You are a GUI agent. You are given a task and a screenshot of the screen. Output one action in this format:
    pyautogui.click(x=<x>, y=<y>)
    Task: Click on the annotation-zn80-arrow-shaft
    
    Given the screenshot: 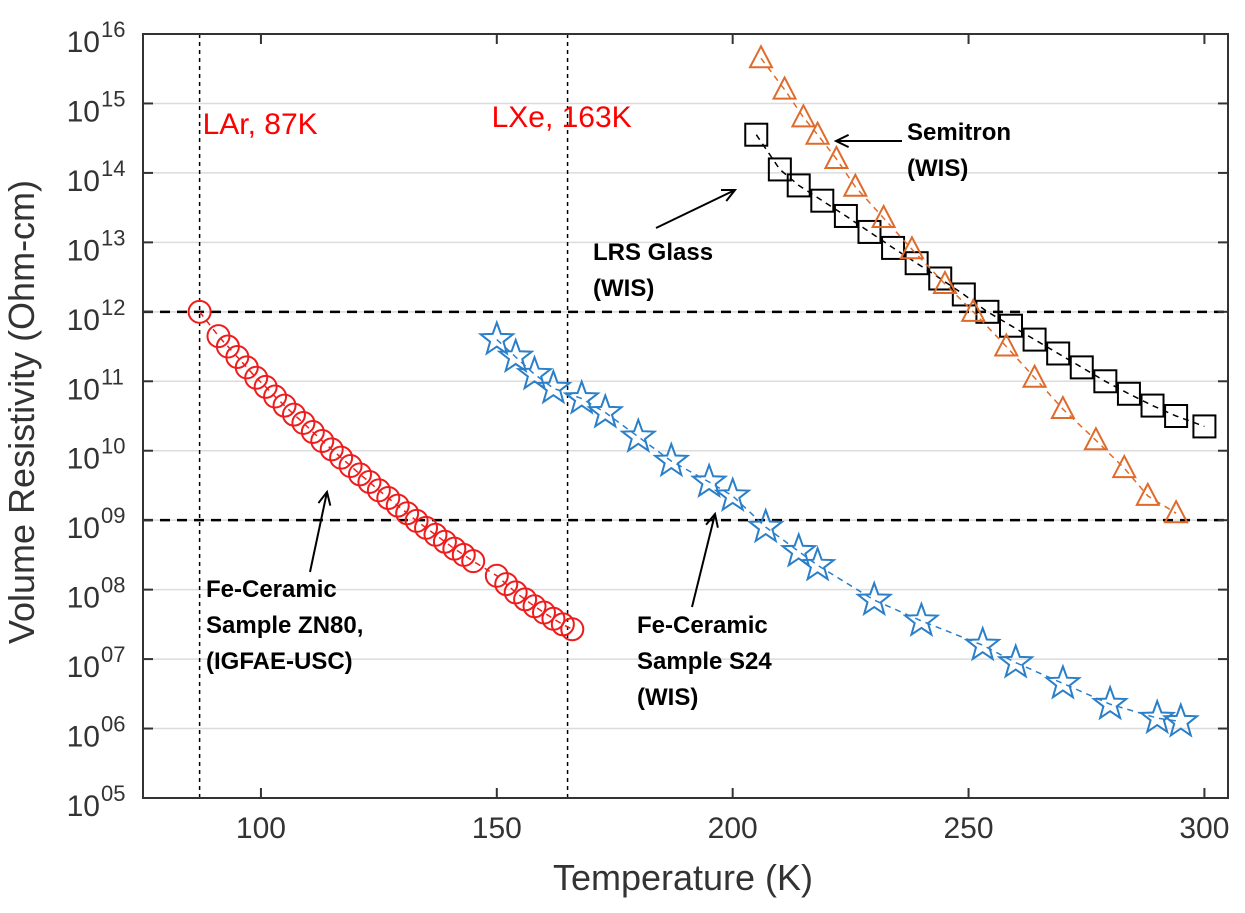 What is the action you would take?
    pyautogui.click(x=318, y=532)
    